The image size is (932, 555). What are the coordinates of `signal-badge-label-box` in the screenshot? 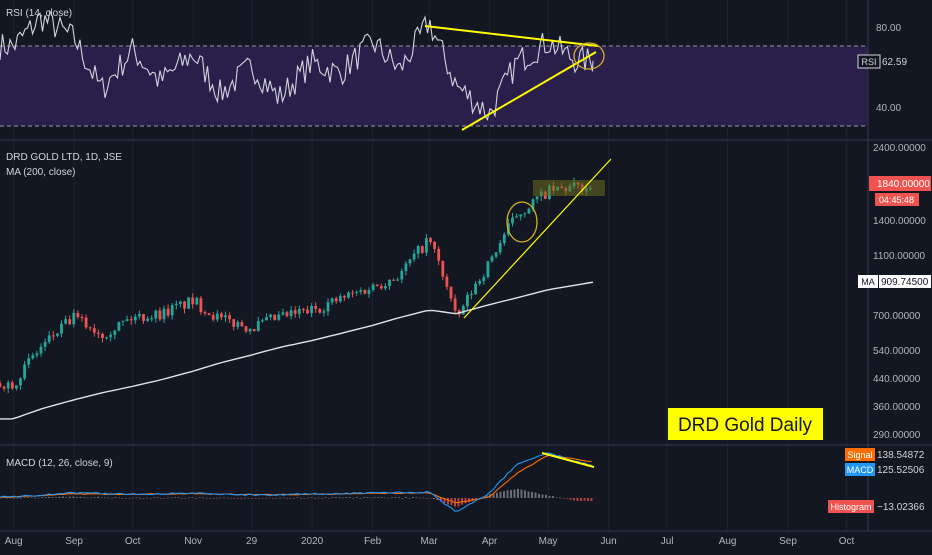 It's located at (860, 454).